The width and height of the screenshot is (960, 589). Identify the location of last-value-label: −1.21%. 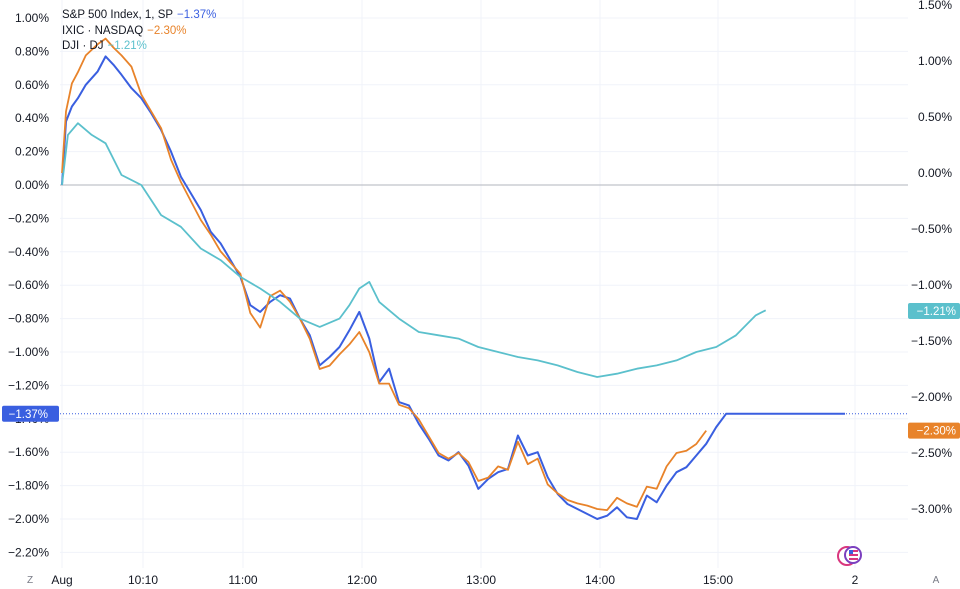
(936, 312).